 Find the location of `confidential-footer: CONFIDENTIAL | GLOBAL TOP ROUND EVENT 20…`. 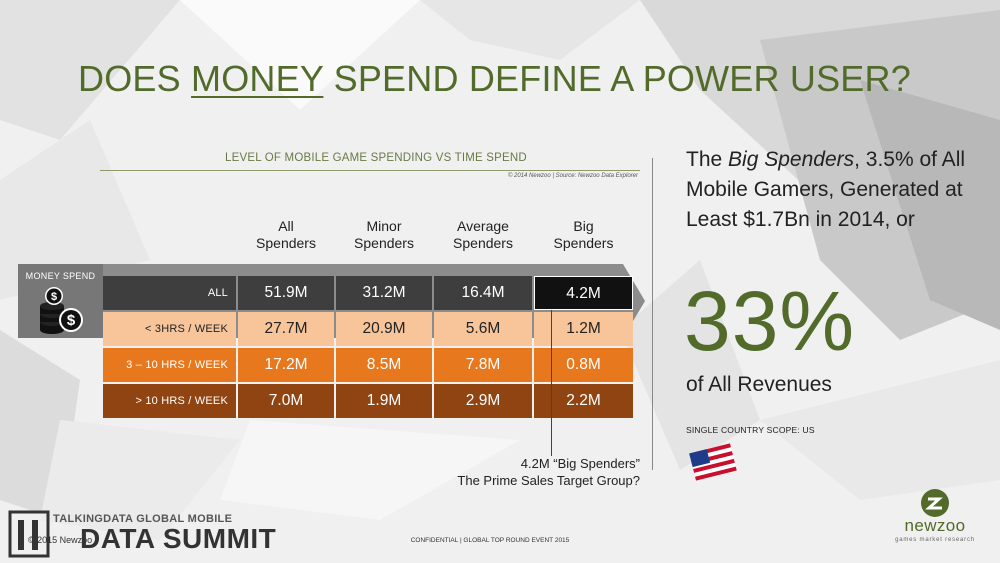

confidential-footer: CONFIDENTIAL | GLOBAL TOP ROUND EVENT 20… is located at coordinates (490, 540).